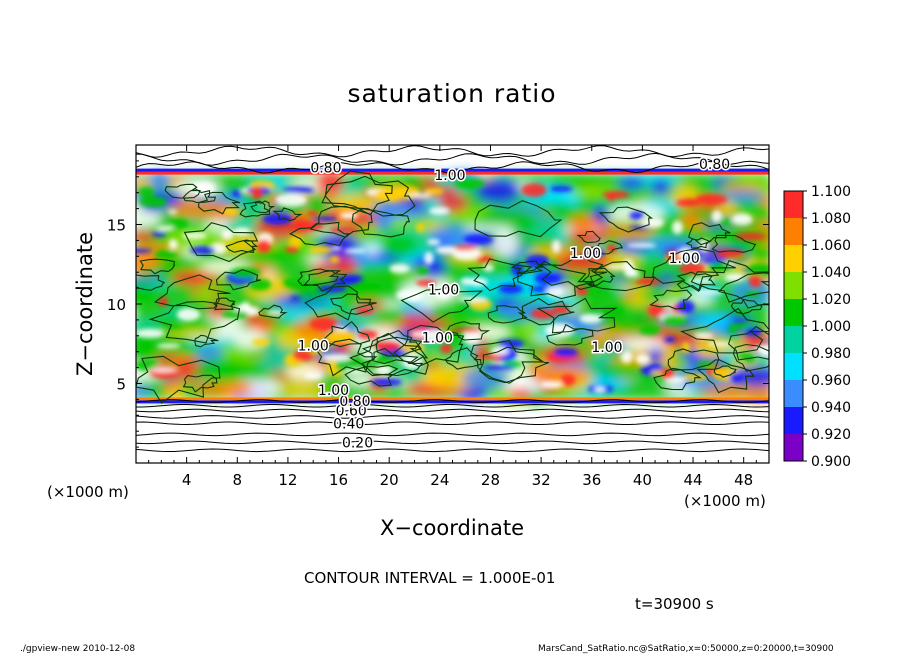 This screenshot has height=654, width=904. Describe the element at coordinates (831, 246) in the screenshot. I see `colorbar-label: 1.060` at that location.